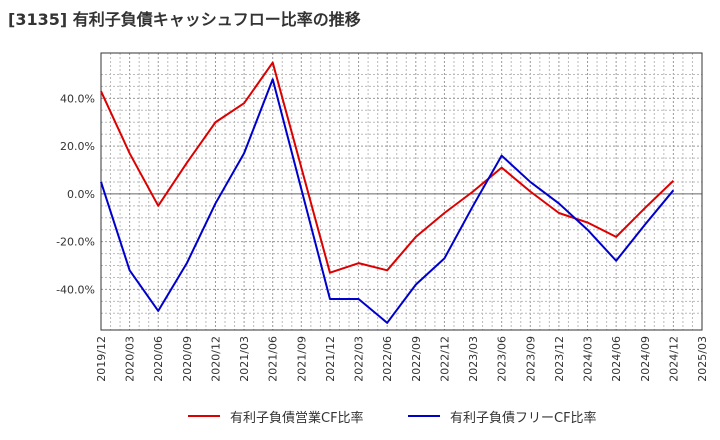 The height and width of the screenshot is (440, 720). Describe the element at coordinates (616, 359) in the screenshot. I see `x-tick-label: 2024/06` at that location.